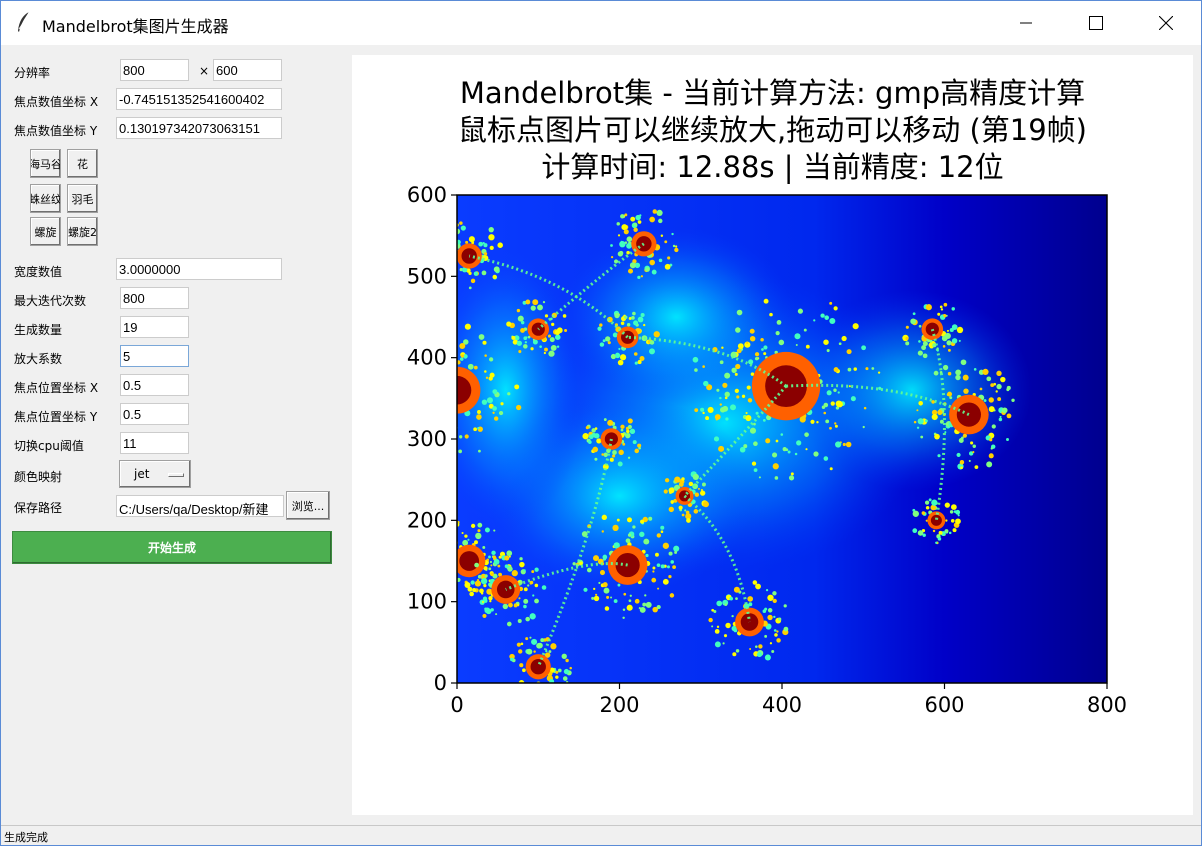  Describe the element at coordinates (82, 163) in the screenshot. I see `preset-flower-button: 花` at that location.